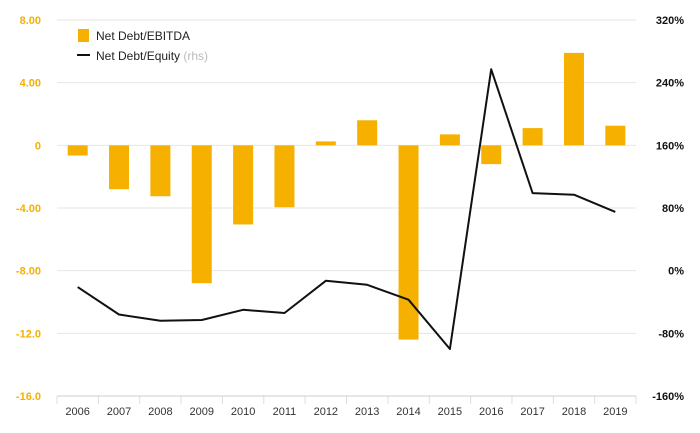  I want to click on right-tick-label: 320%, so click(670, 21).